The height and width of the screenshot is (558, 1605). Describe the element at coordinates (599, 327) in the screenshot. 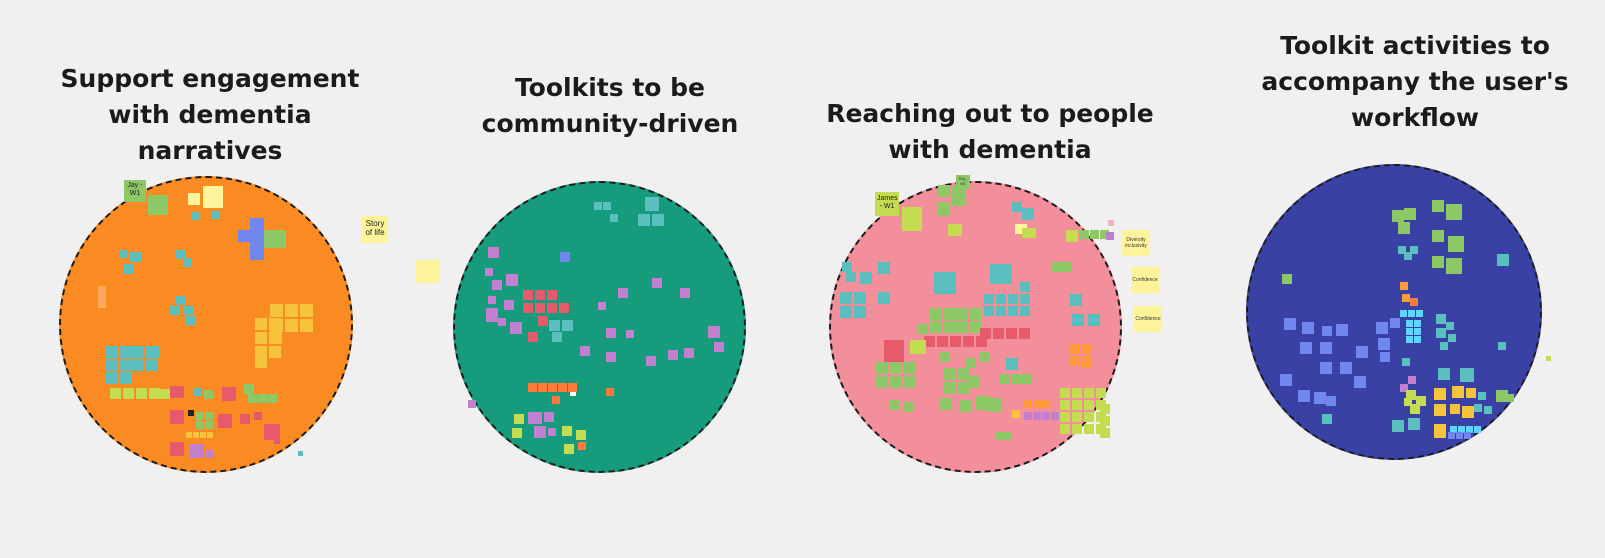

I see `cluster-circle-green` at that location.